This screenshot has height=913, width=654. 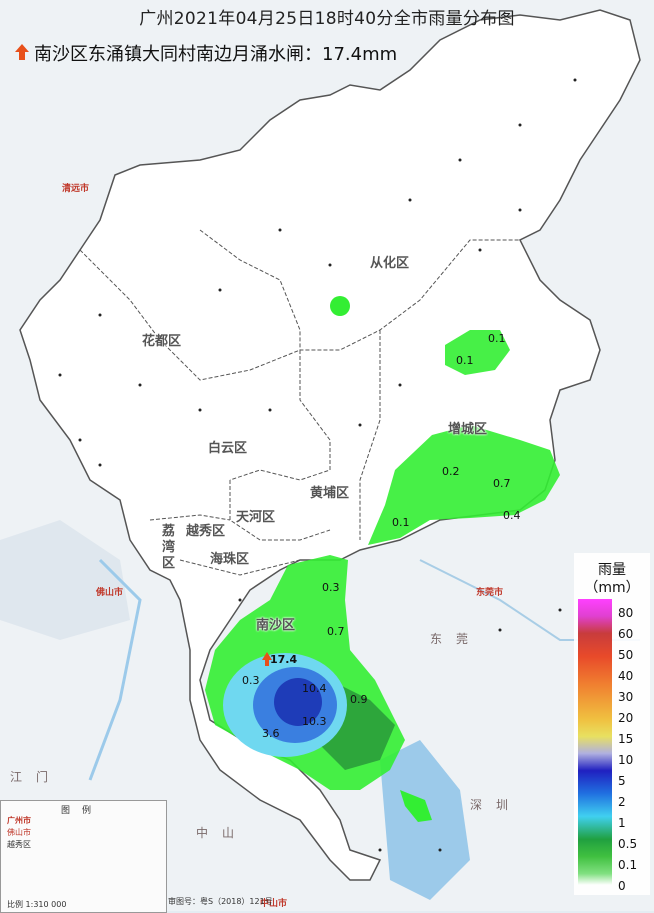 What do you see at coordinates (22, 52) in the screenshot?
I see `max-arrow-icon` at bounding box center [22, 52].